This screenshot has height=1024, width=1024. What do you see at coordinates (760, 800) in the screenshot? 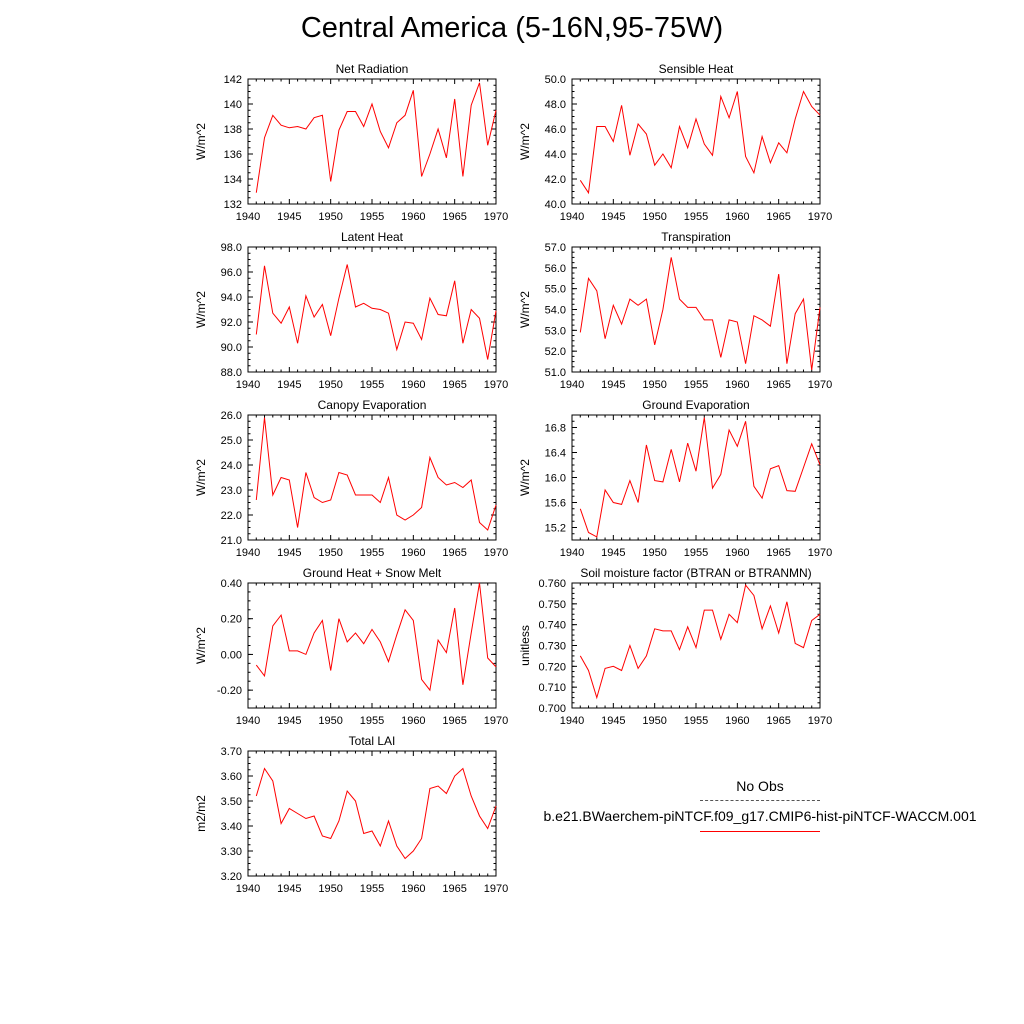
I see `legend-obs-dash` at bounding box center [760, 800].